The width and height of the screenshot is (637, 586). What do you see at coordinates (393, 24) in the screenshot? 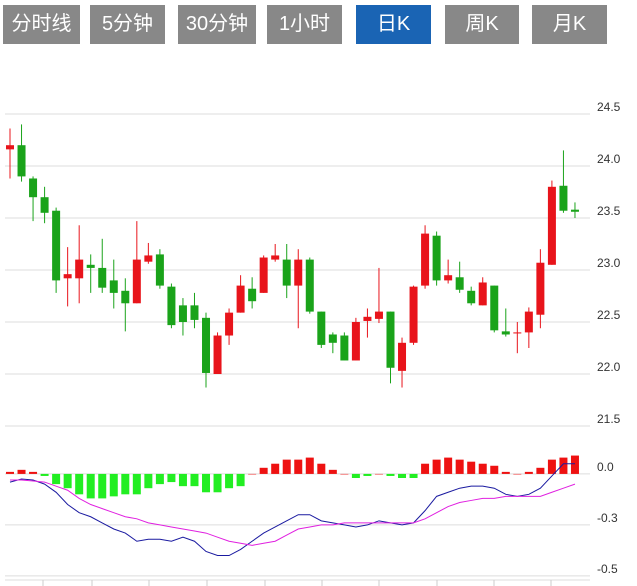
I see `tab: 日K` at bounding box center [393, 24].